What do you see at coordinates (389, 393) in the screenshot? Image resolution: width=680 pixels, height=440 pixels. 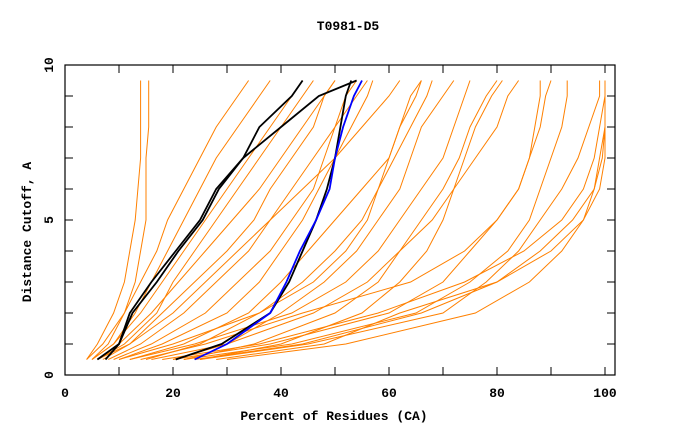 I see `x-tick-label: 60` at bounding box center [389, 393].